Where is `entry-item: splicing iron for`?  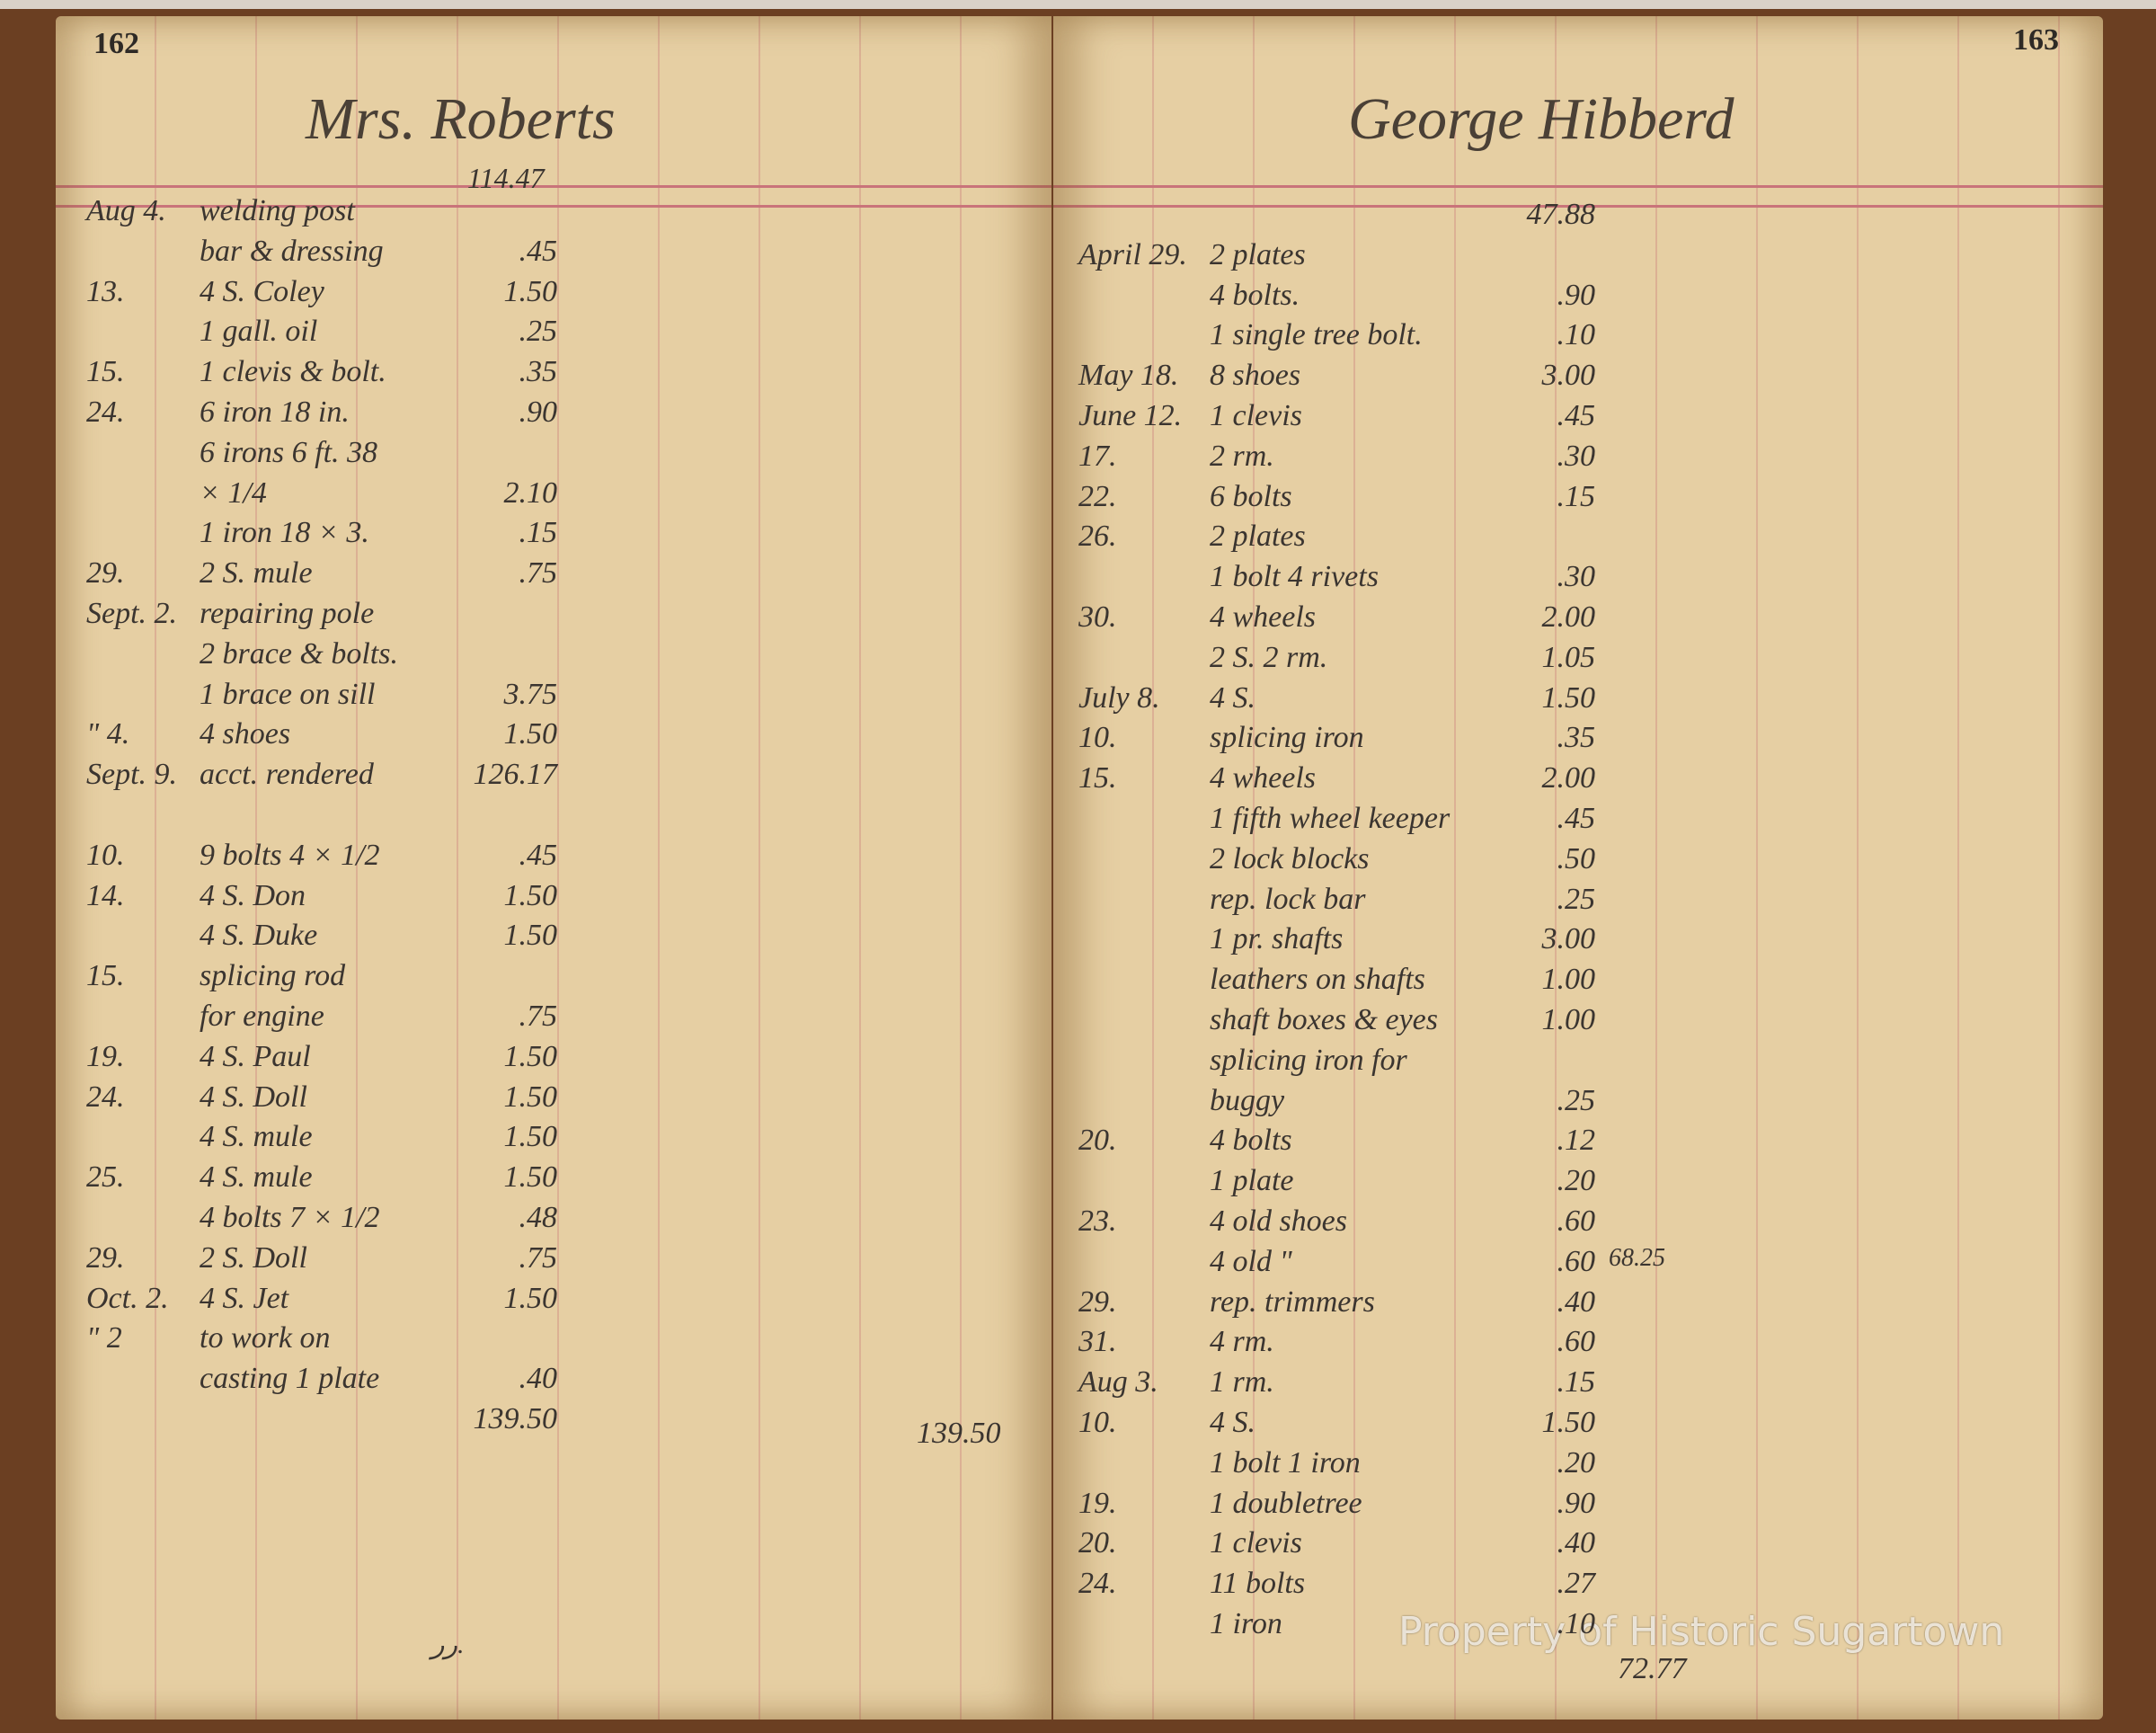 entry-item: splicing iron for is located at coordinates (1308, 1060).